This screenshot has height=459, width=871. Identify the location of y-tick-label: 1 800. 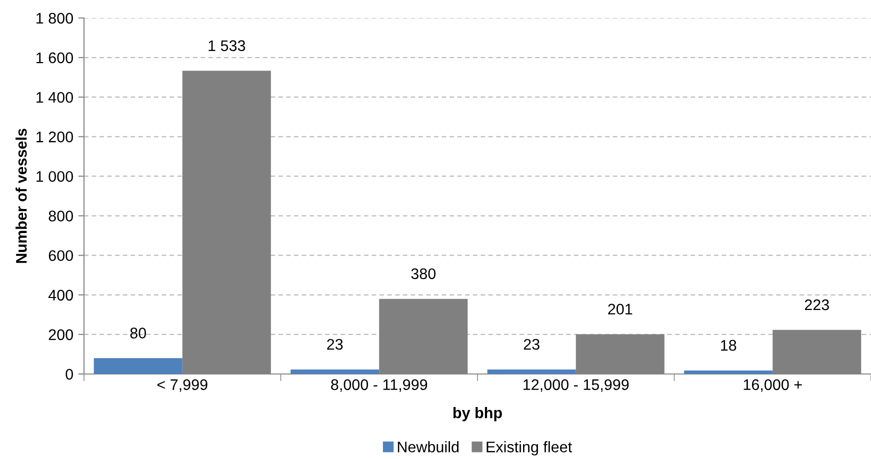
(54, 18).